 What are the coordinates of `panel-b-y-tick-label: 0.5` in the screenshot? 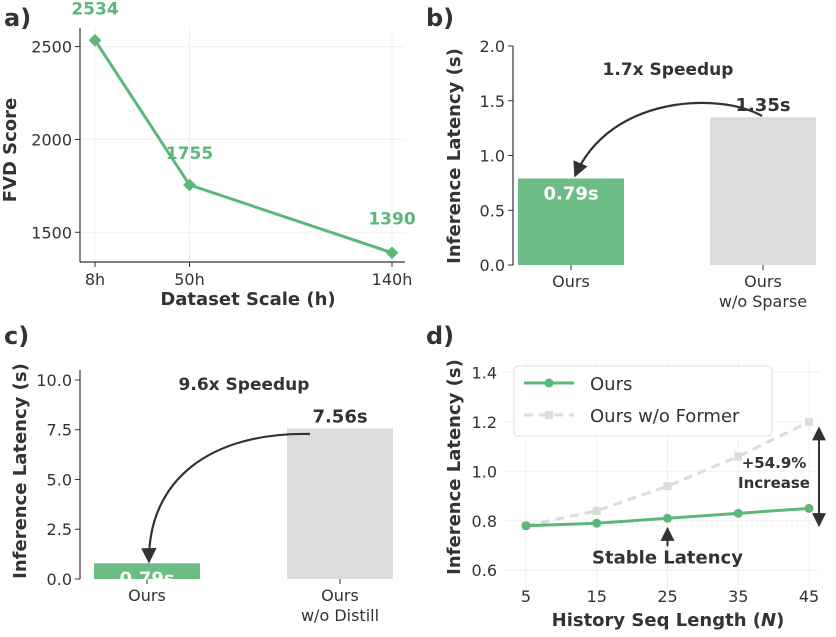 It's located at (492, 210).